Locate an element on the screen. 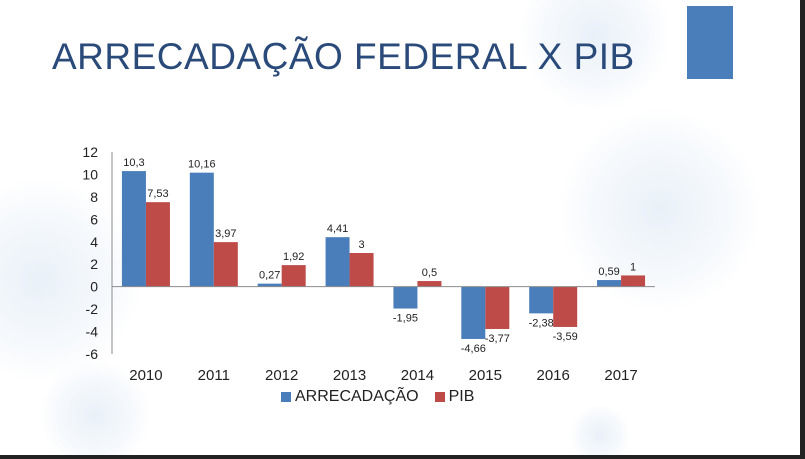 The width and height of the screenshot is (805, 459). data-label: 10,16 is located at coordinates (202, 165).